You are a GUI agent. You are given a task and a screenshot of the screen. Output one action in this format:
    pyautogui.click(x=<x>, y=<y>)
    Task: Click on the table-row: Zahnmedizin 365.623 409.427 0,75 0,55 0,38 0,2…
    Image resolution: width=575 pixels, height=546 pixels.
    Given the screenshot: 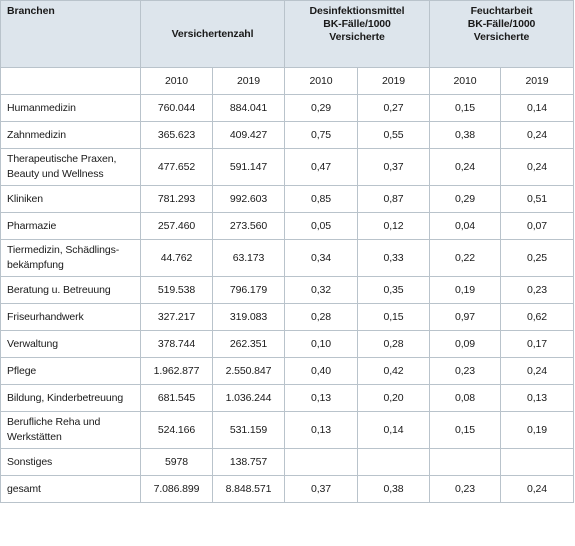 What is the action you would take?
    pyautogui.click(x=287, y=135)
    